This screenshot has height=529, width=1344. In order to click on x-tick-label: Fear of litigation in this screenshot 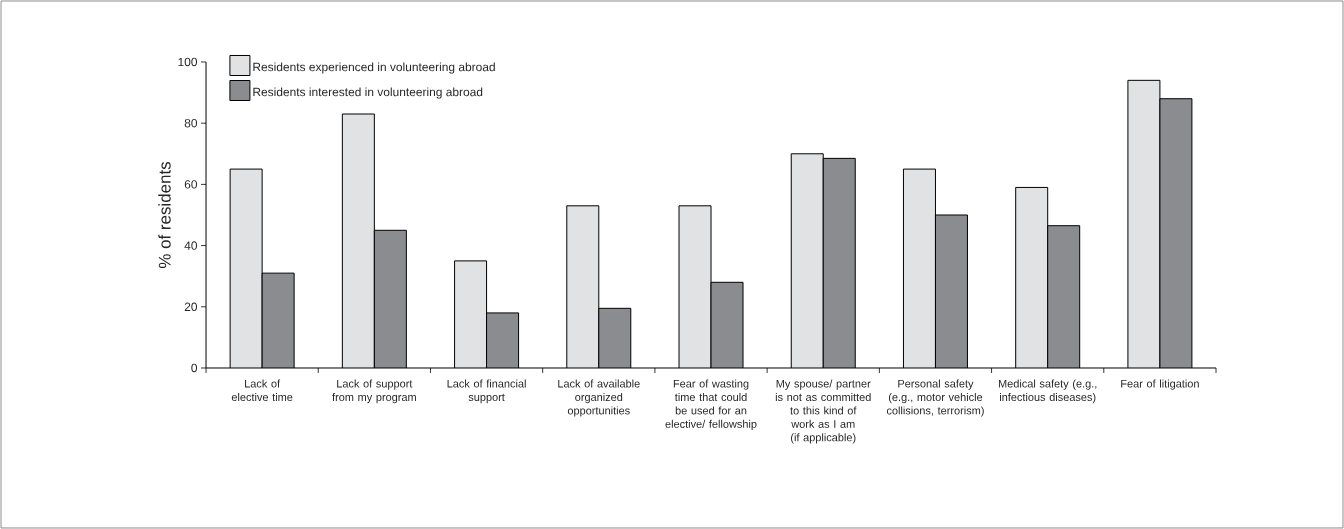, I will do `click(1160, 384)`.